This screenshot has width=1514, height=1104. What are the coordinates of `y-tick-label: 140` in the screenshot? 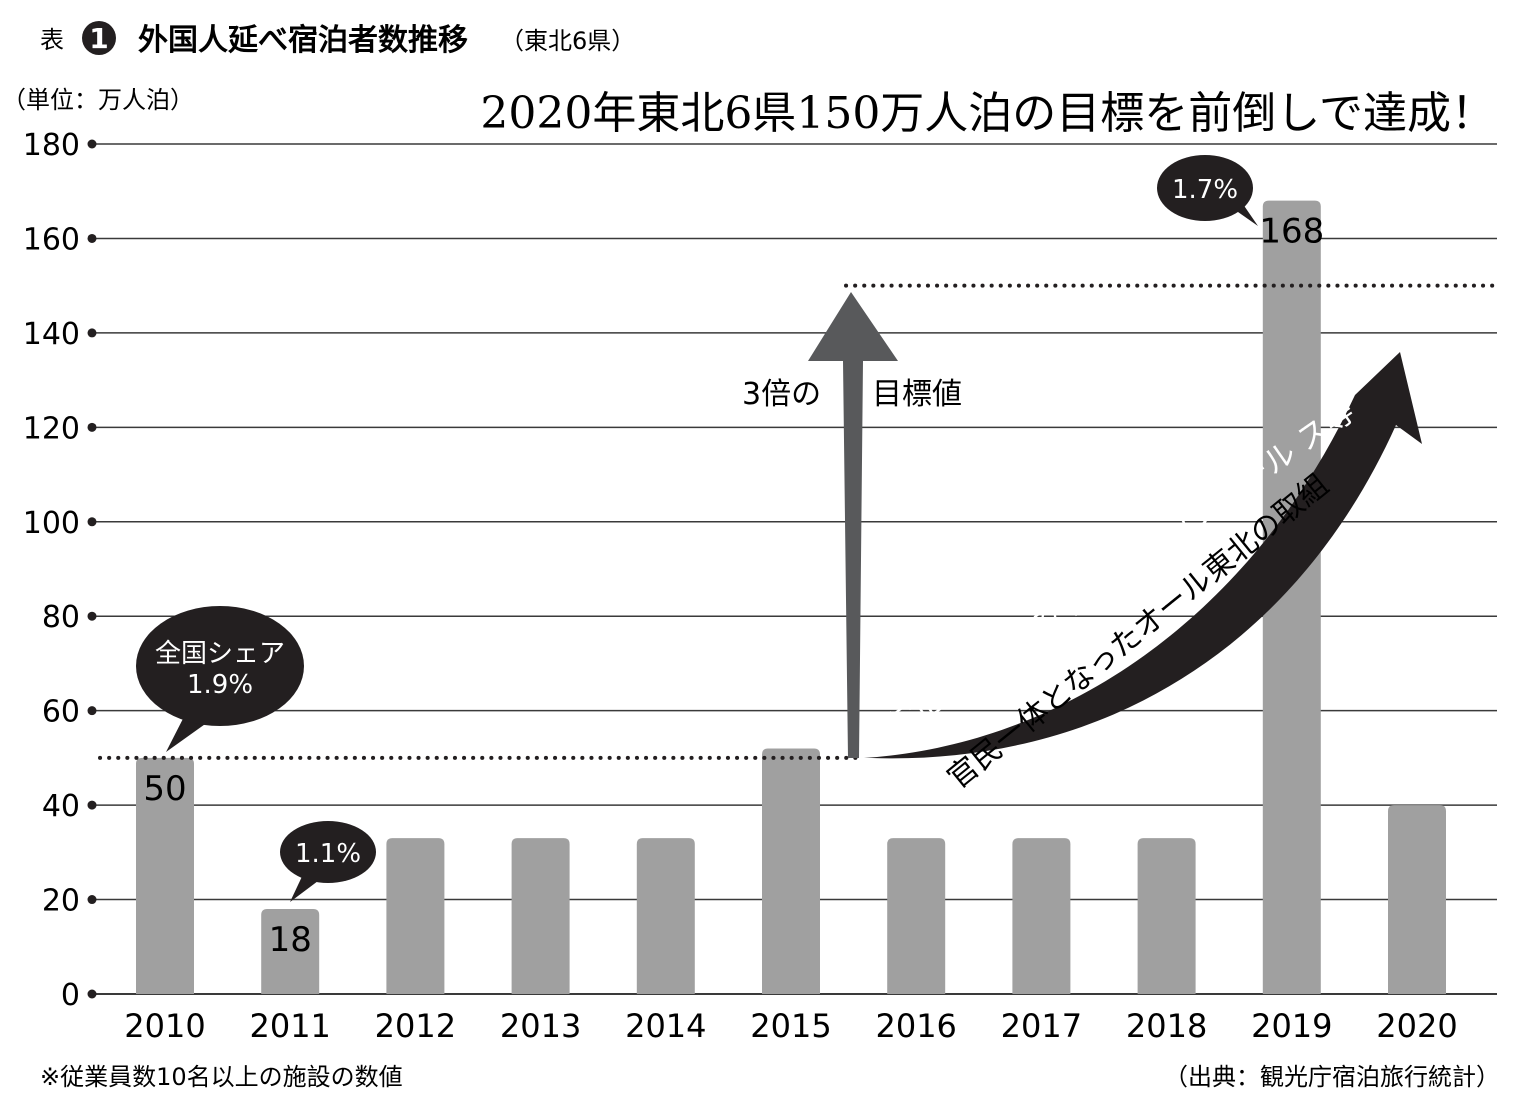 It's located at (51, 334).